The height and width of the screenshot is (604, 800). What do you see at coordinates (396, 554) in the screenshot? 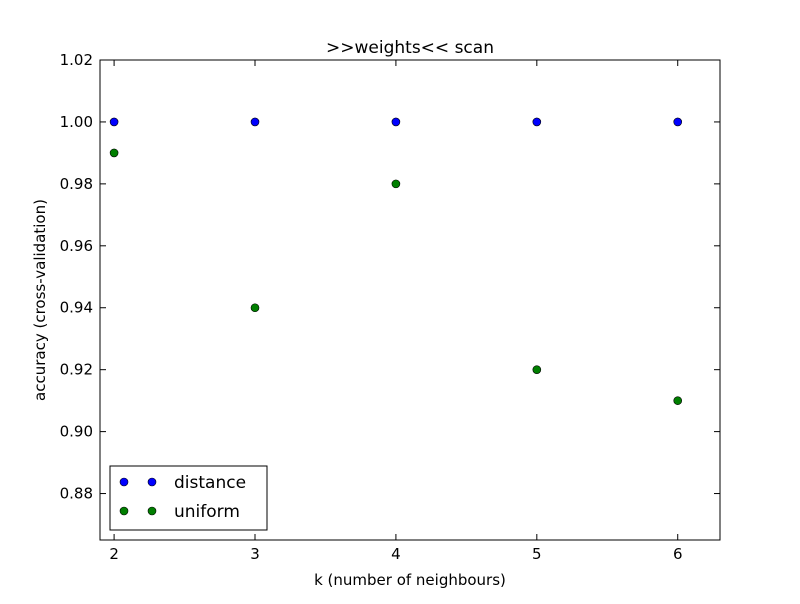
I see `x-tick-label: 4` at bounding box center [396, 554].